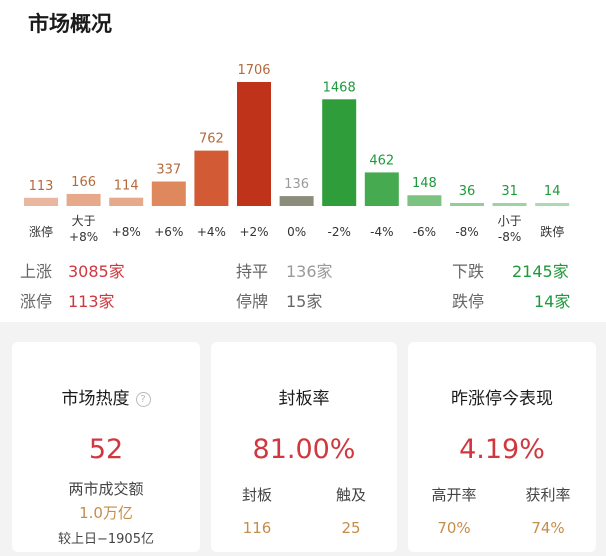  Describe the element at coordinates (253, 70) in the screenshot. I see `bar-value-label-5: 1706` at that location.